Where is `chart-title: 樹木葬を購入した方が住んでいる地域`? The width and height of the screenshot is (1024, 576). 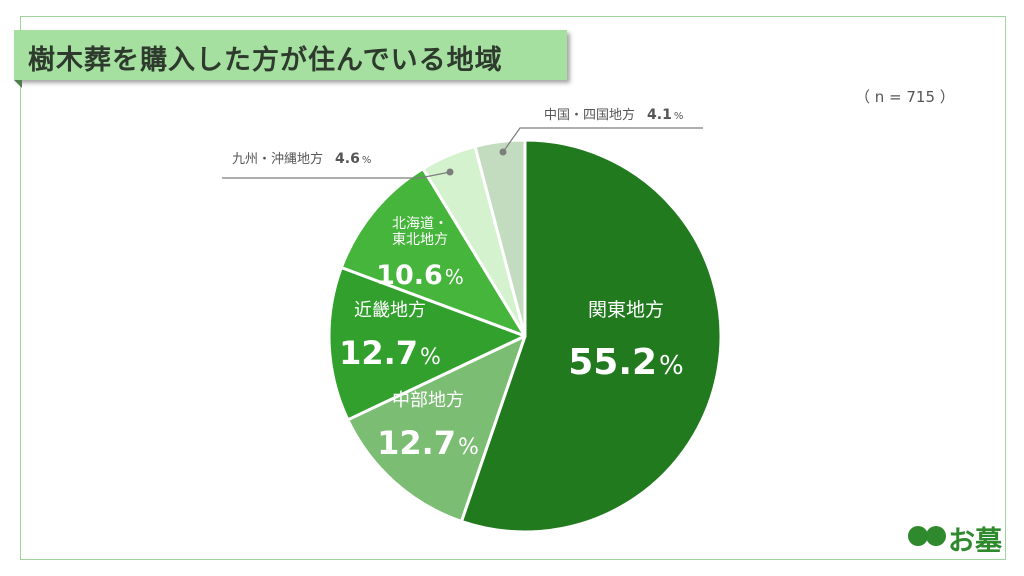
chart-title: 樹木葬を購入した方が住んでいる地域 is located at coordinates (265, 60).